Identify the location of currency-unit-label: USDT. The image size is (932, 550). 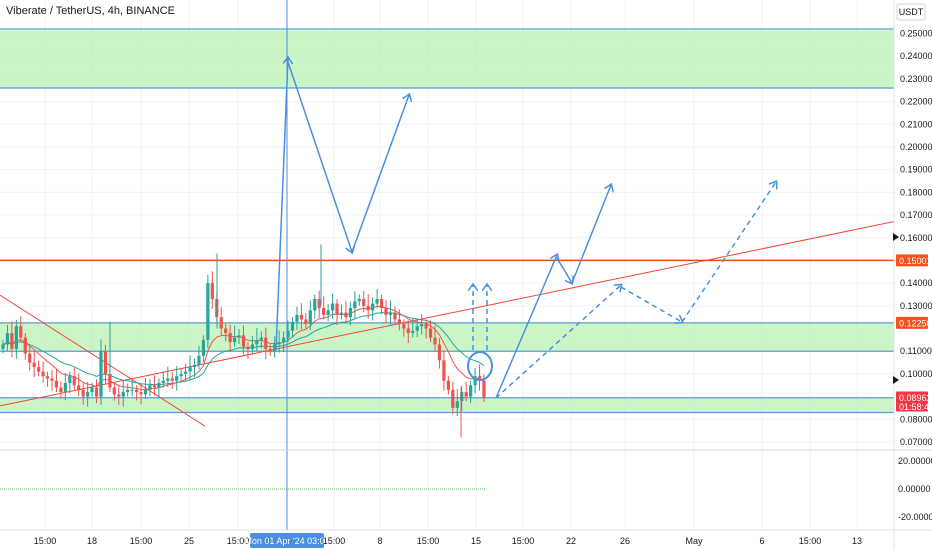
(911, 12).